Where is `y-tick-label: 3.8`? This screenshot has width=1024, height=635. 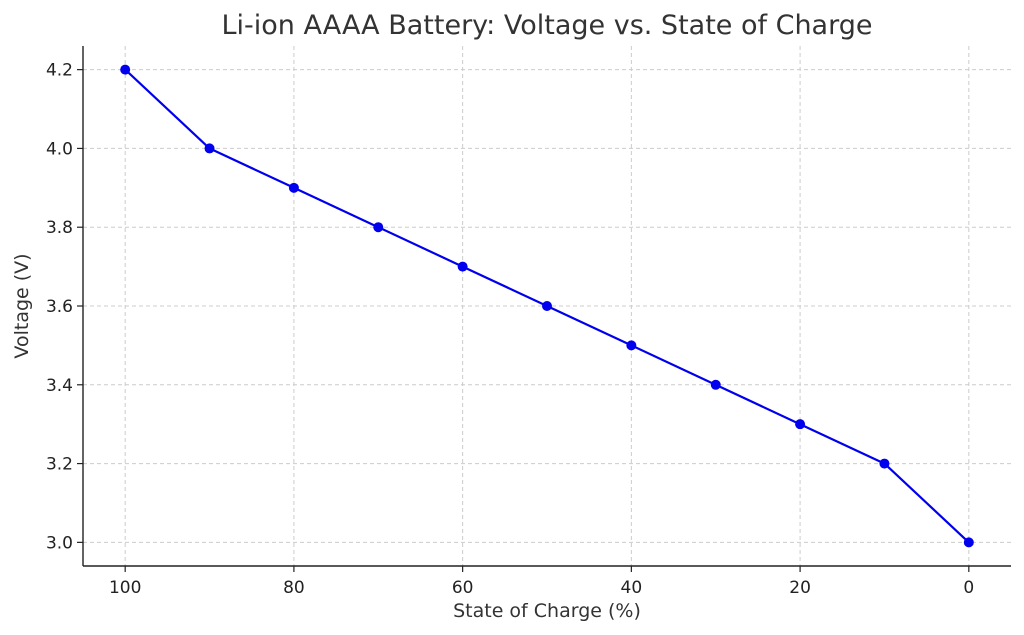
y-tick-label: 3.8 is located at coordinates (59, 228).